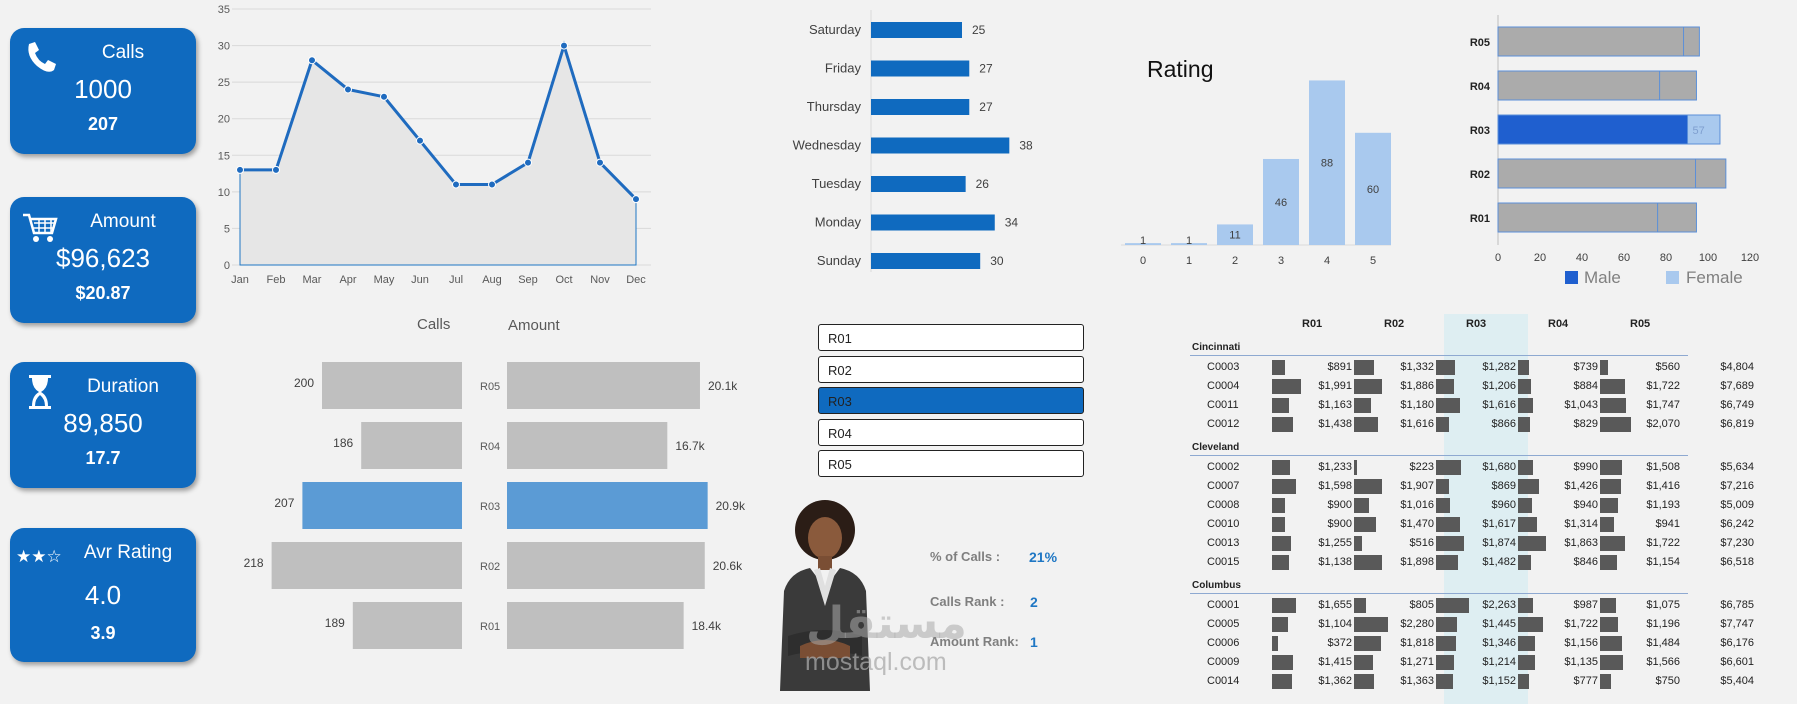 Image resolution: width=1797 pixels, height=704 pixels. I want to click on table-cell: $1,043, so click(1581, 405).